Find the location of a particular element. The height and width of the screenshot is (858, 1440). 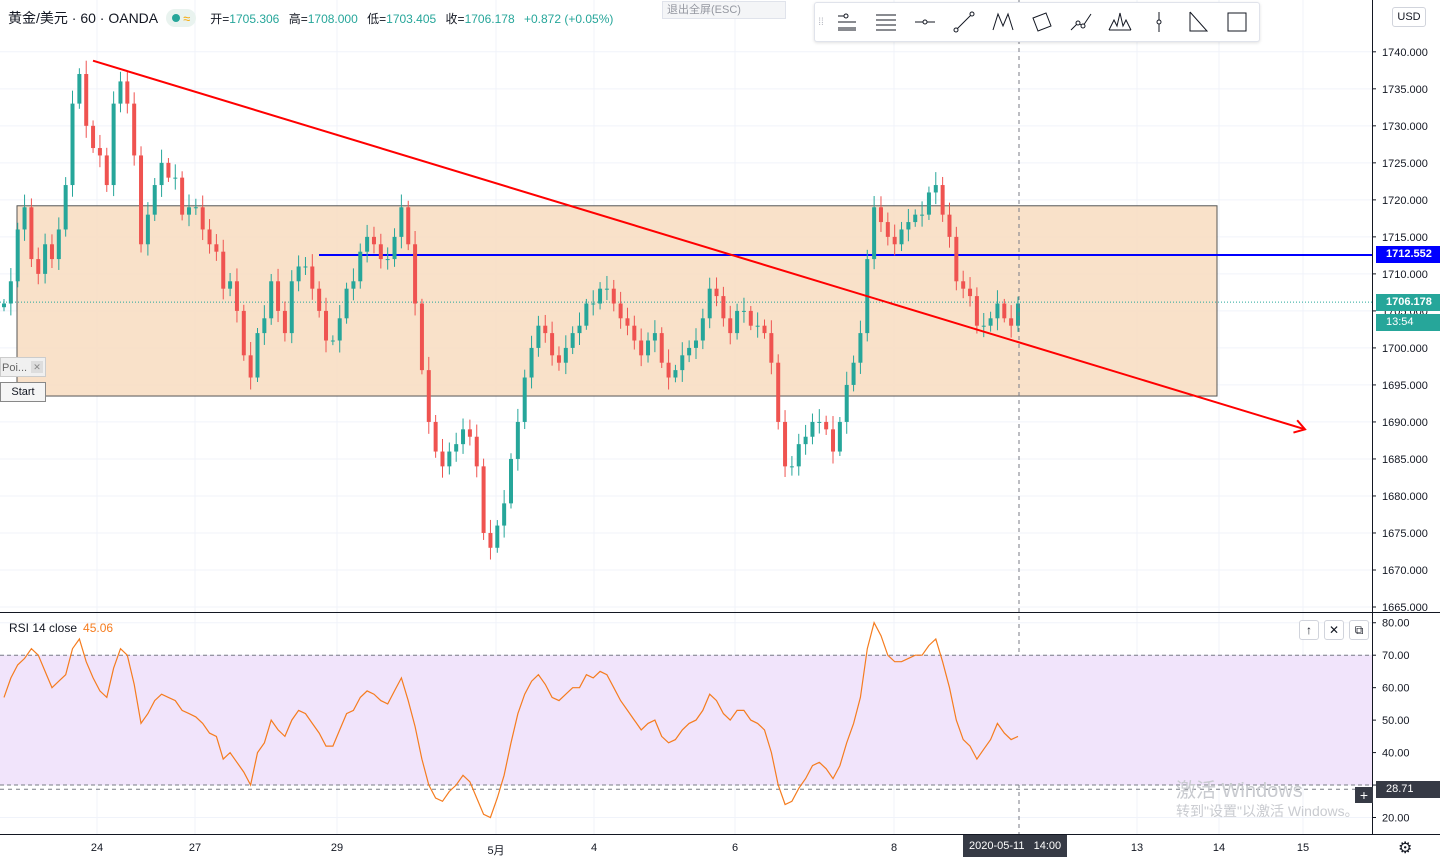

market-status: ≈ is located at coordinates (181, 18).